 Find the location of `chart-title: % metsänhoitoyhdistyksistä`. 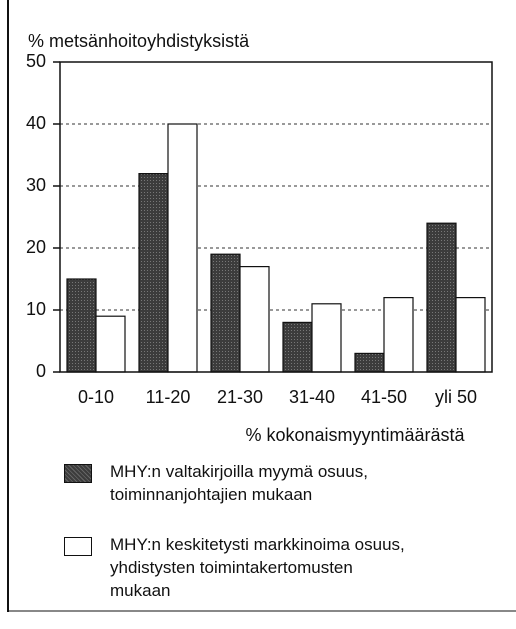

chart-title: % metsänhoitoyhdistyksistä is located at coordinates (139, 41).